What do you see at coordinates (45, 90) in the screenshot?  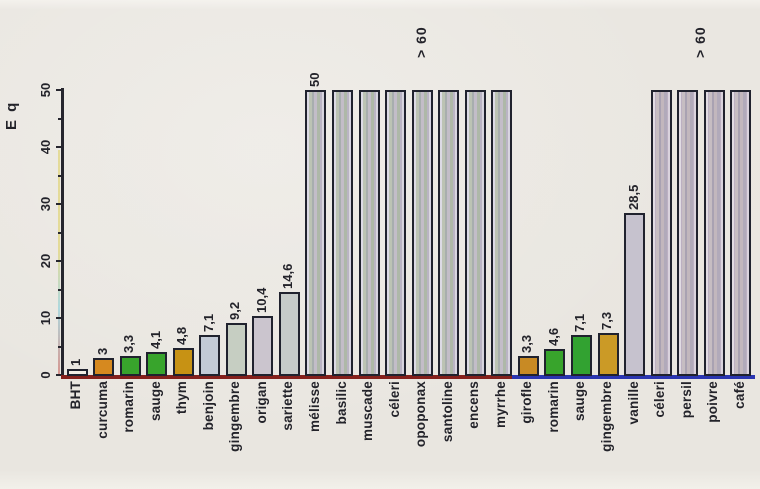 I see `y-tick-label: 50` at bounding box center [45, 90].